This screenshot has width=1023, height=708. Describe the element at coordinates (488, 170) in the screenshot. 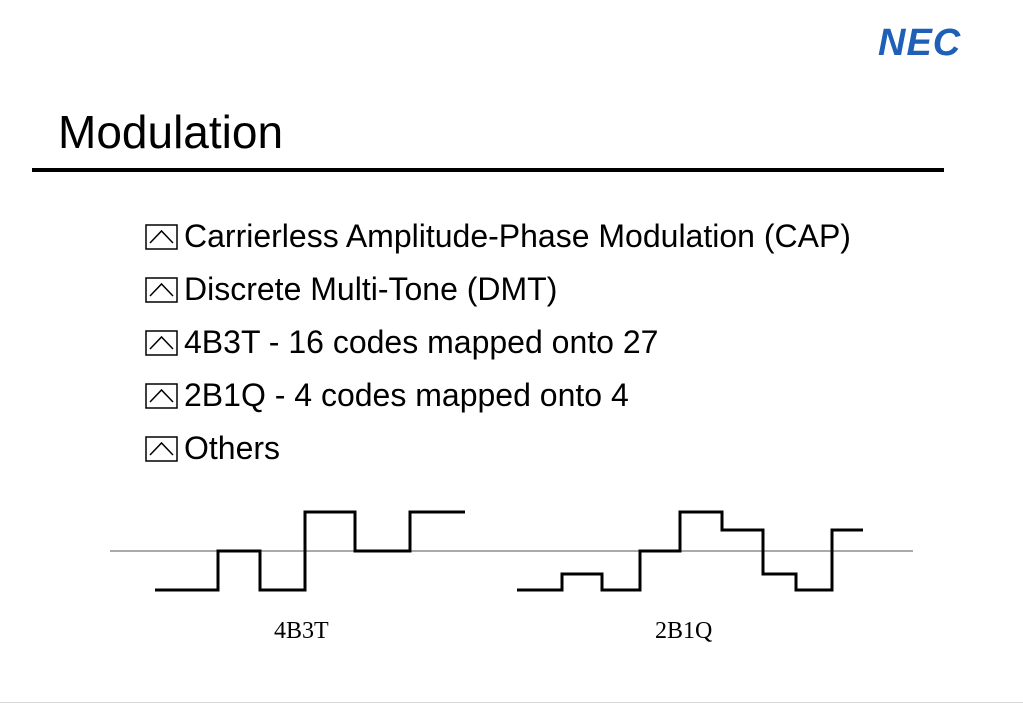

I see `title-underline` at that location.